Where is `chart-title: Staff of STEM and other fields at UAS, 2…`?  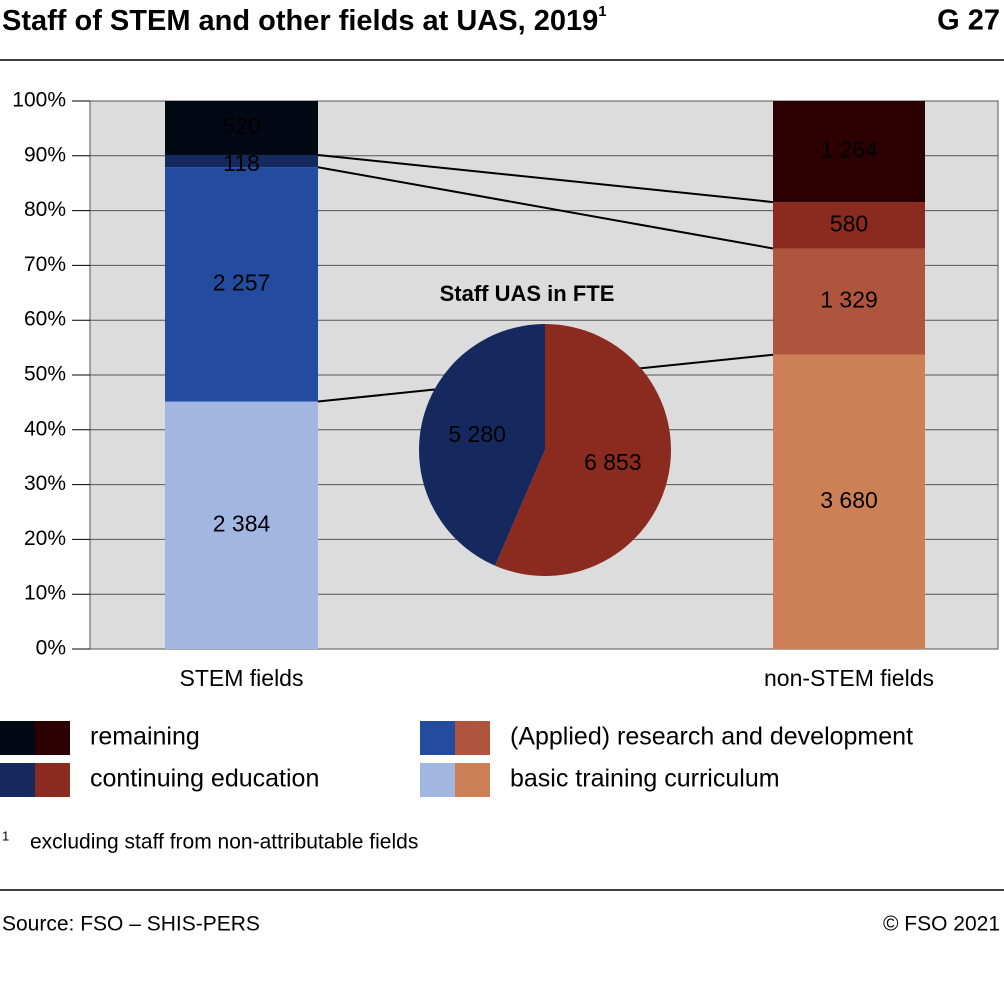
chart-title: Staff of STEM and other fields at UAS, 2… is located at coordinates (304, 20).